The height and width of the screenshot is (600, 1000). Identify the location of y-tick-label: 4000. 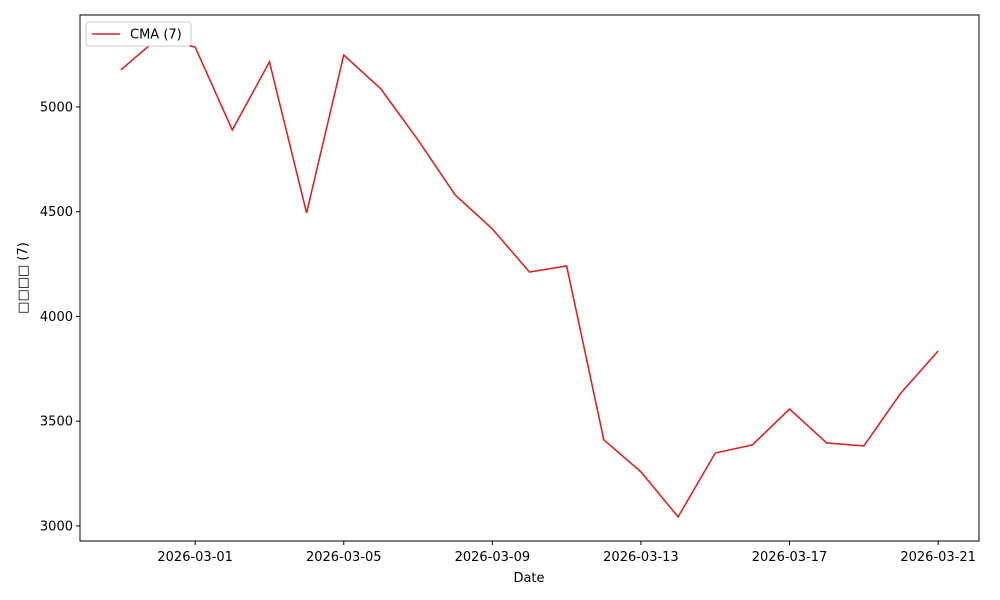
(56, 317).